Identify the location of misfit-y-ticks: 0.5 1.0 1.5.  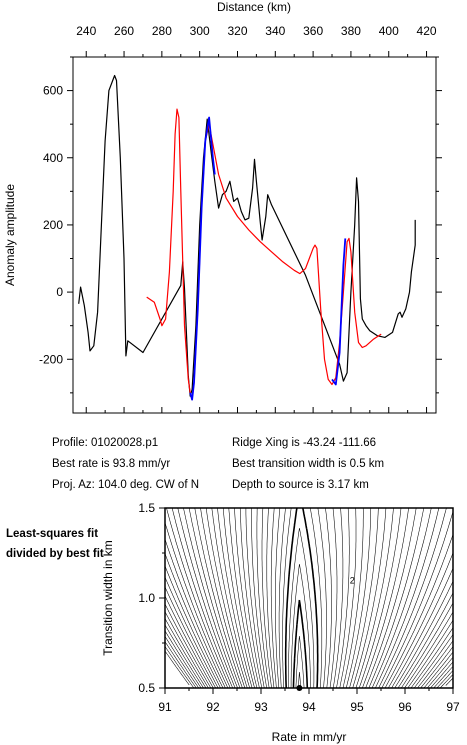
(151, 598).